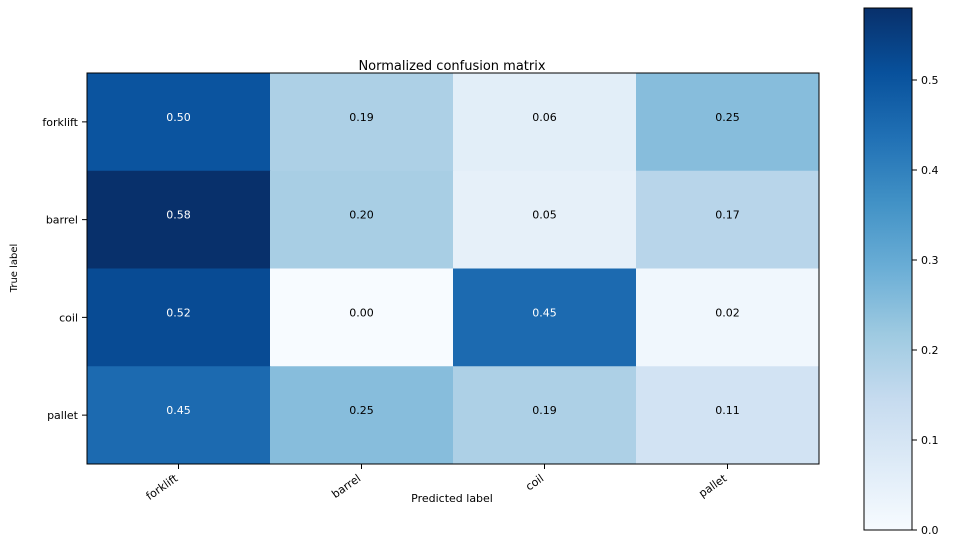 Image resolution: width=960 pixels, height=540 pixels. I want to click on colorbar-tick-label: 0.1, so click(930, 440).